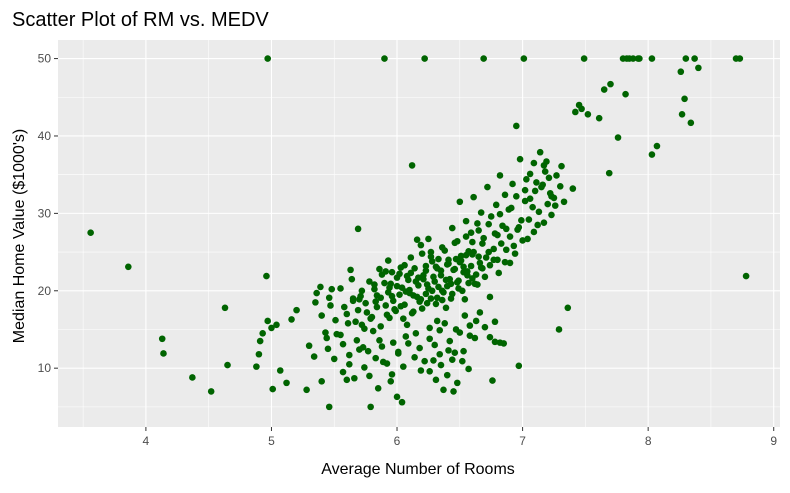 Image resolution: width=790 pixels, height=493 pixels. Describe the element at coordinates (271, 441) in the screenshot. I see `x-tick-label: 5` at that location.